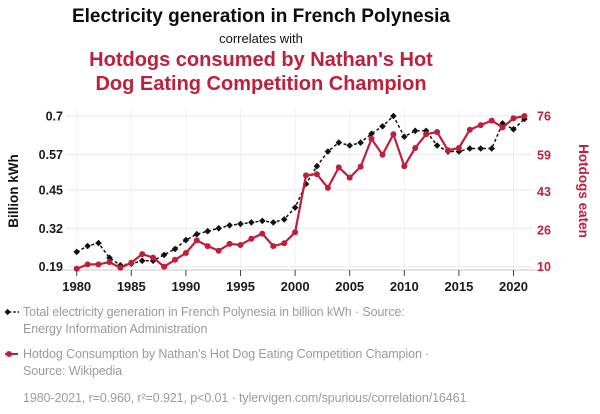 This screenshot has width=600, height=414. Describe the element at coordinates (11, 353) in the screenshot. I see `hotdog-series-marker-icon` at that location.